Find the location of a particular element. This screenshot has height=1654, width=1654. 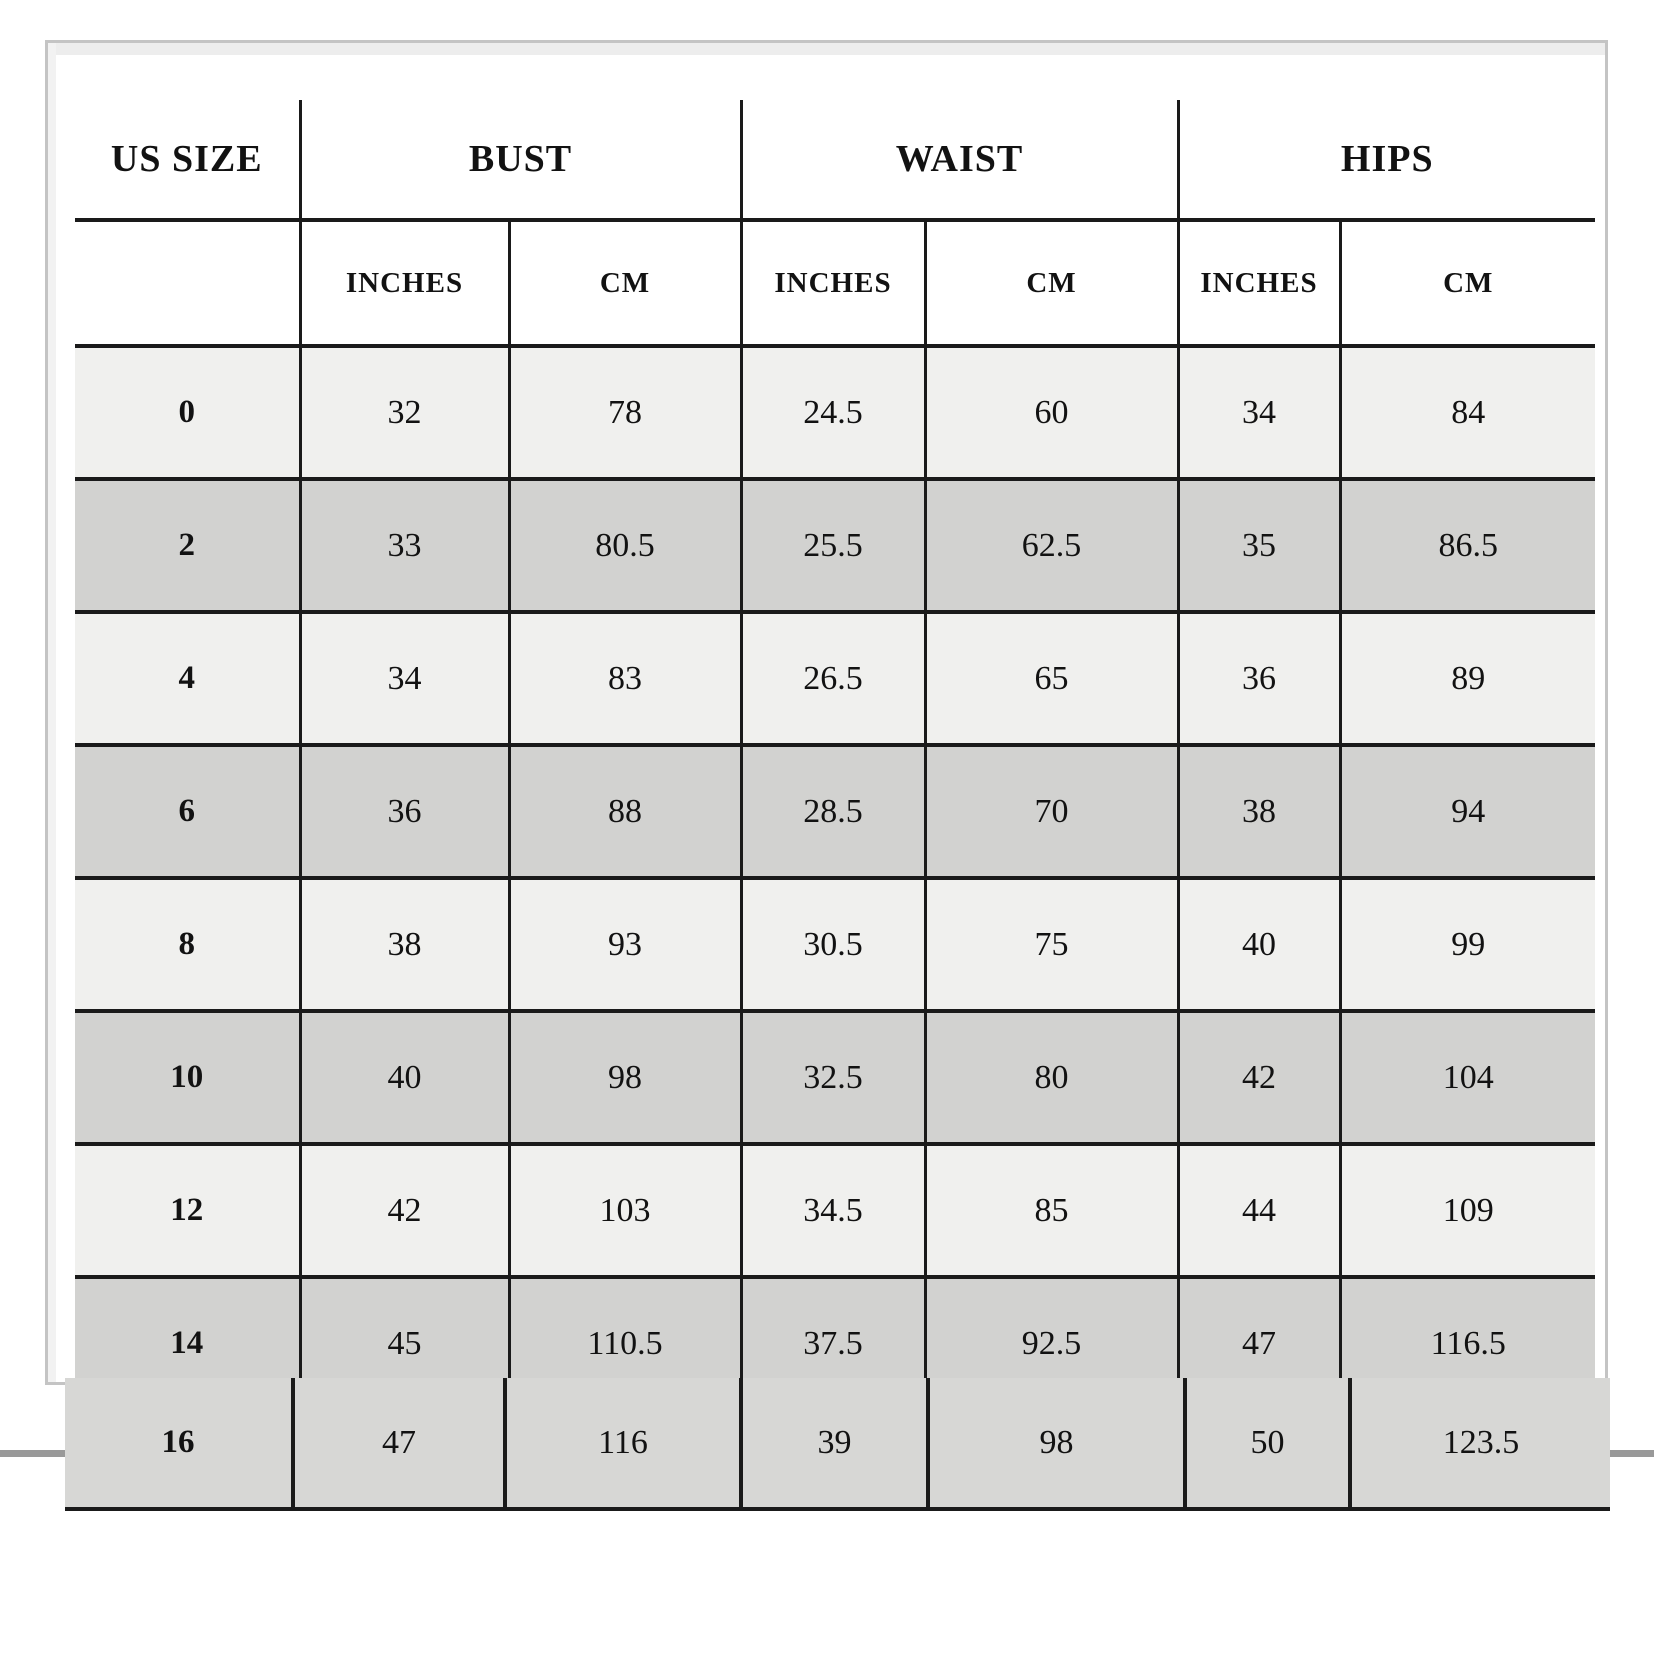

bust-inches-value: 42 is located at coordinates (403, 1211).